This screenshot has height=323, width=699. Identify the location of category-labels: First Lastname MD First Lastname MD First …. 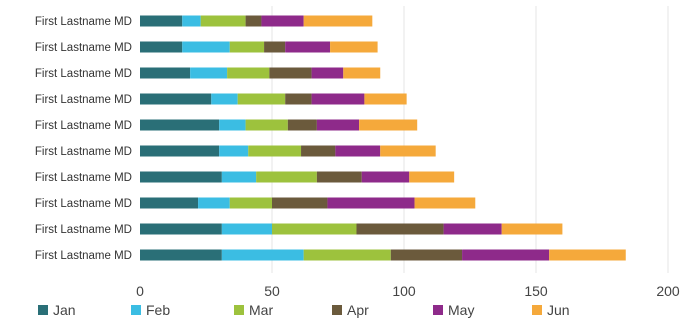
(83, 139).